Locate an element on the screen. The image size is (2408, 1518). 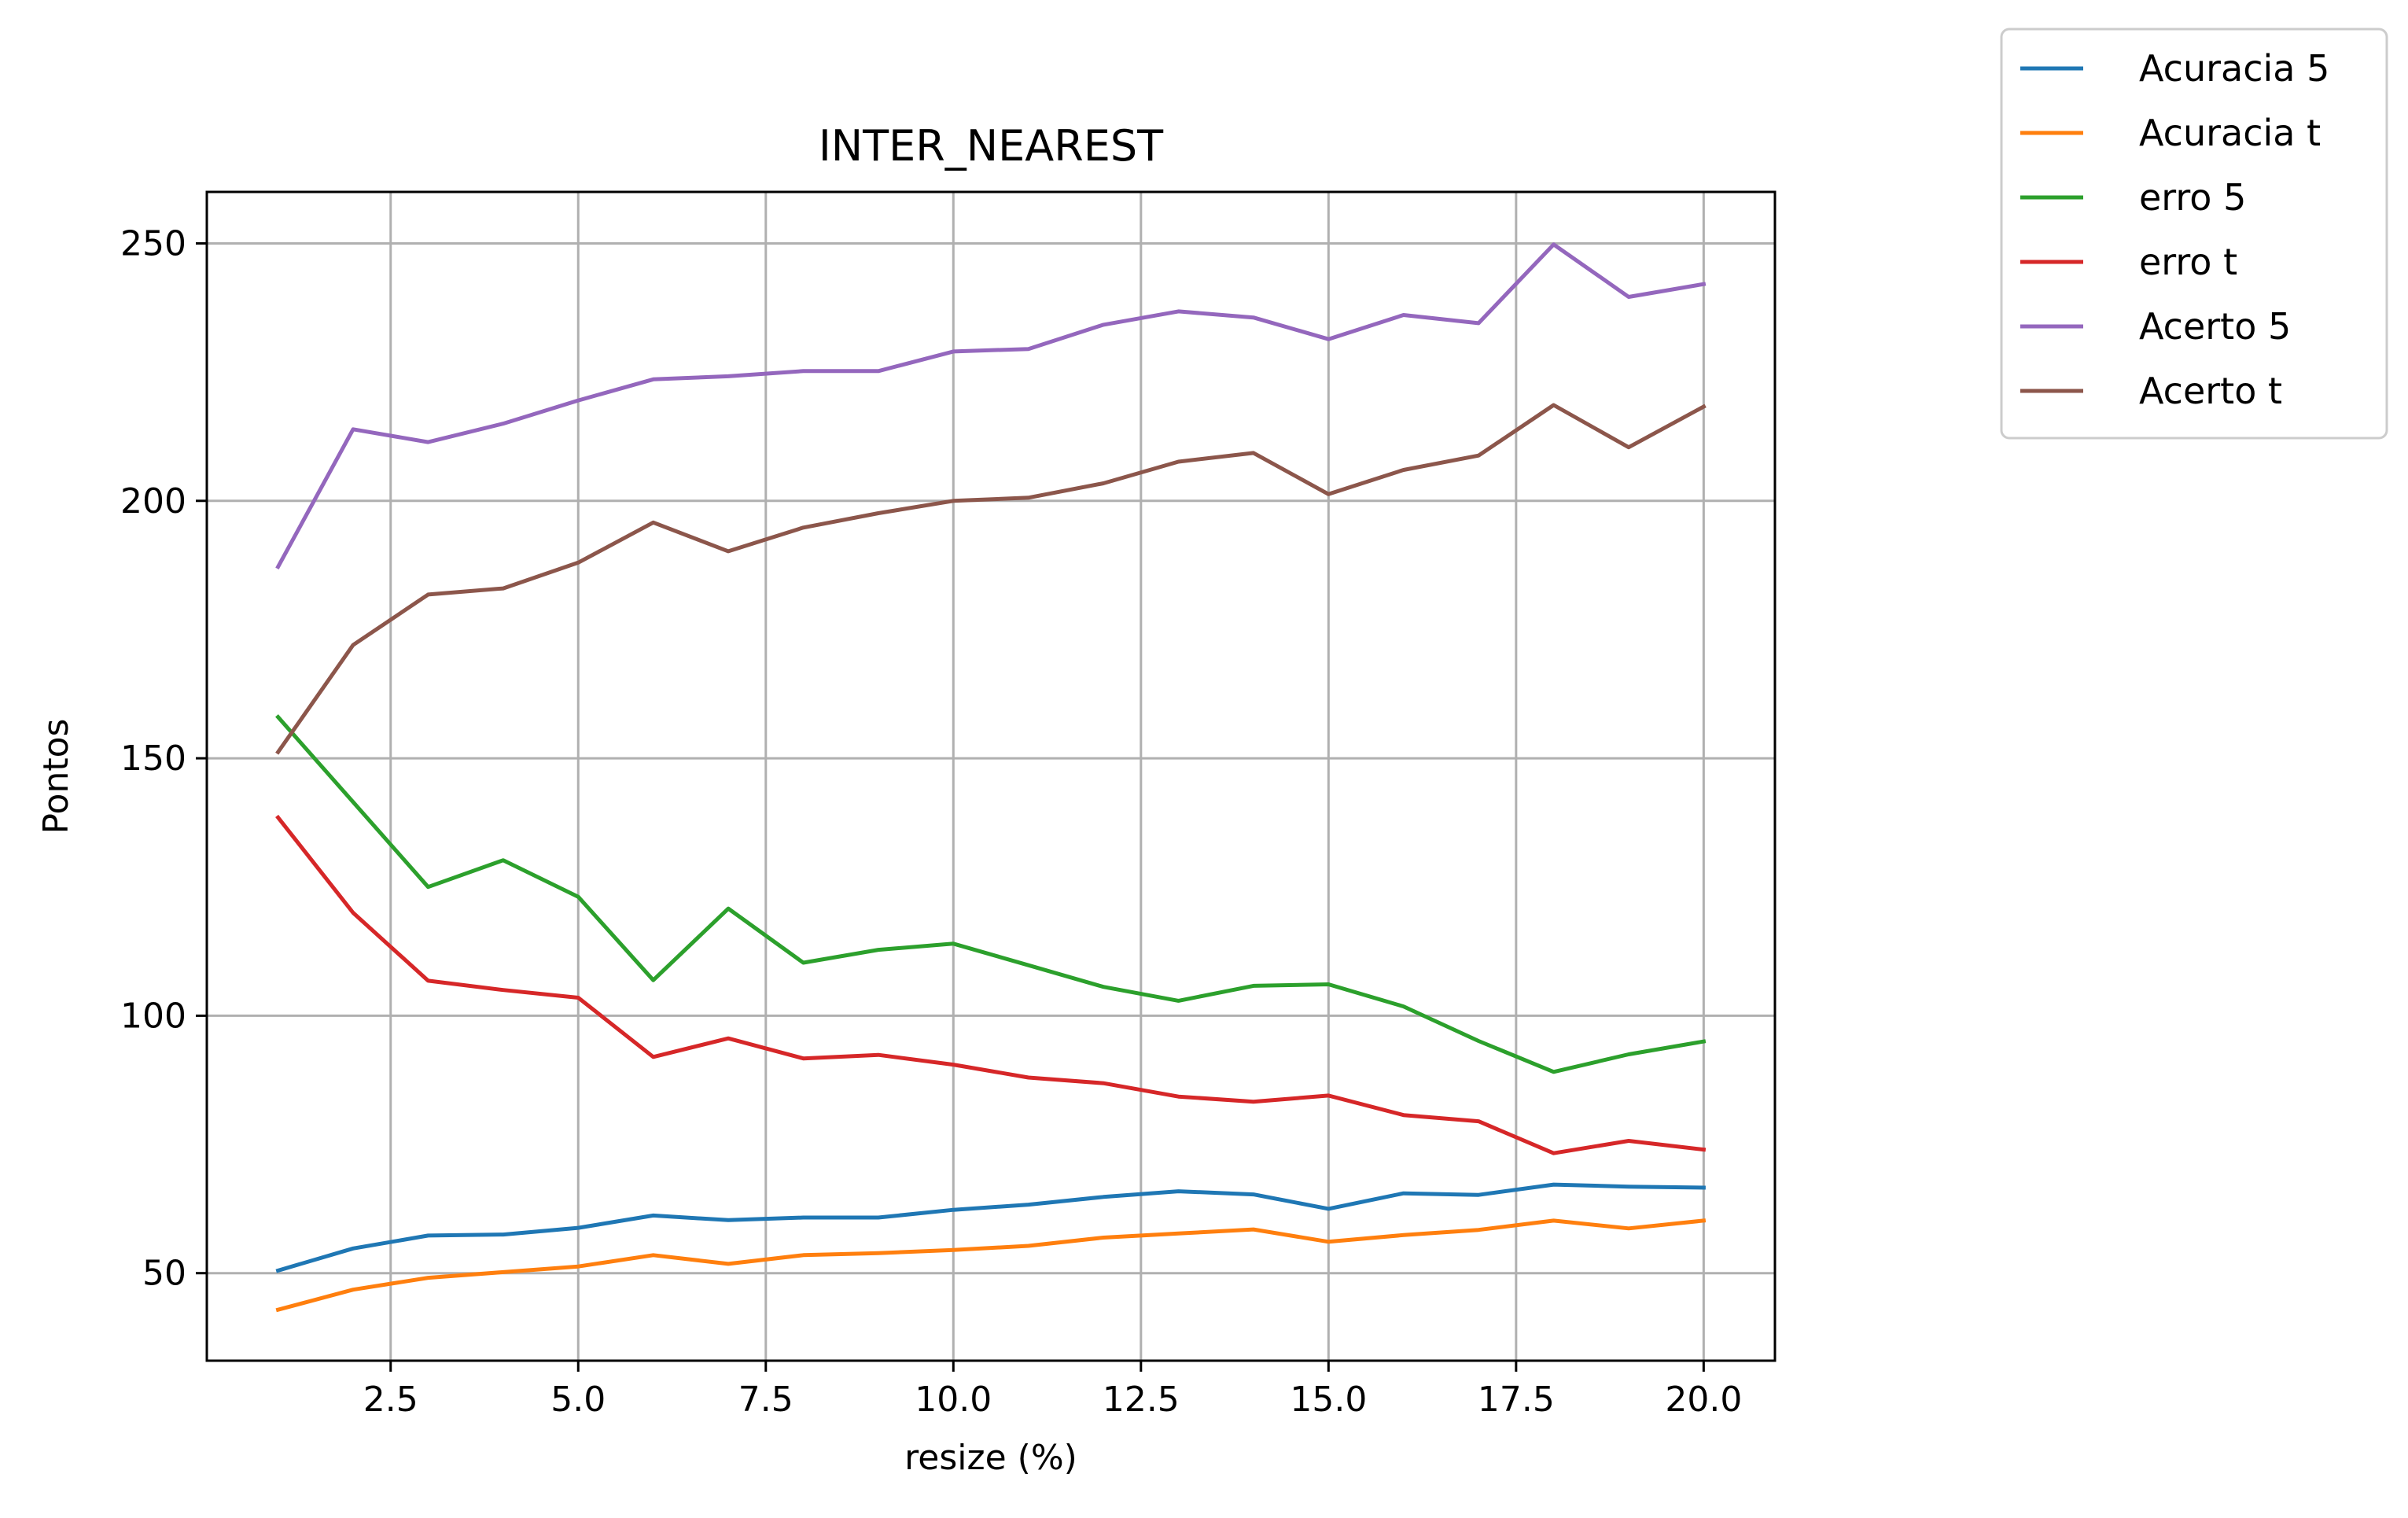
x-tick-label: 17.5 is located at coordinates (1516, 1400).